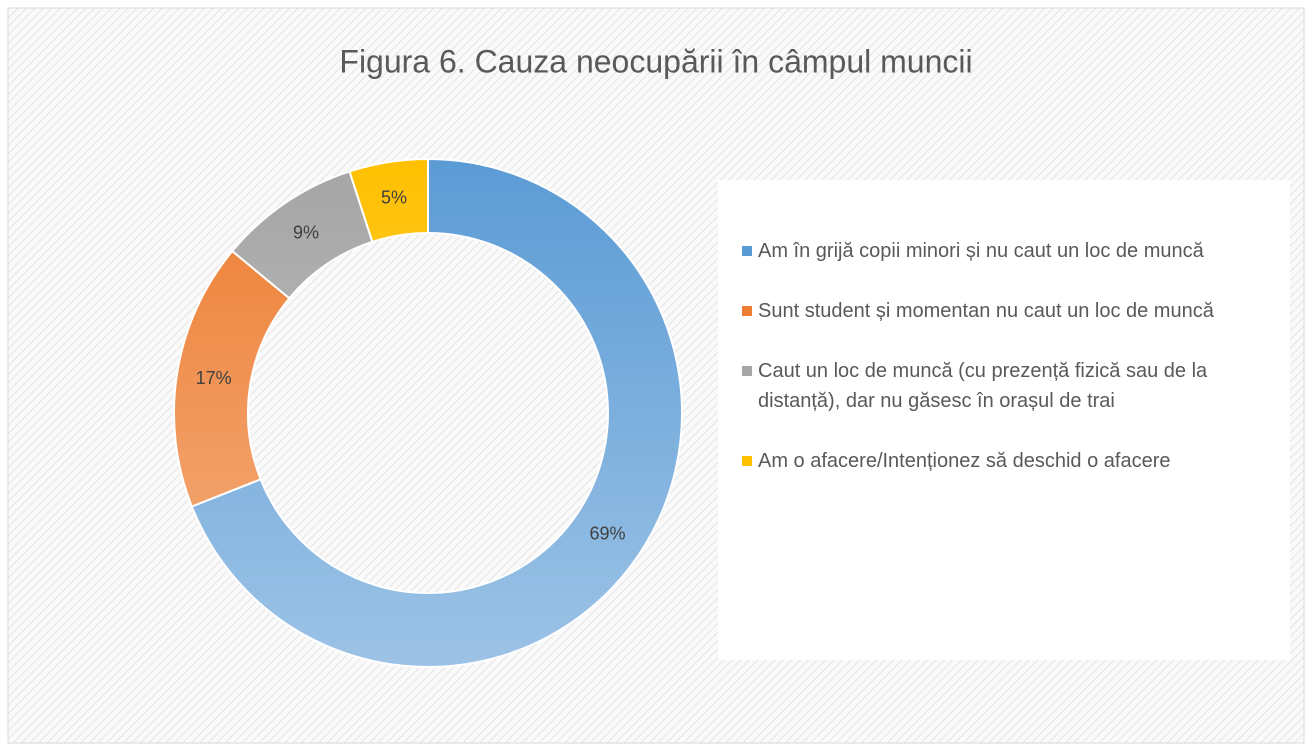 The height and width of the screenshot is (751, 1312). I want to click on data-label: 69%, so click(607, 534).